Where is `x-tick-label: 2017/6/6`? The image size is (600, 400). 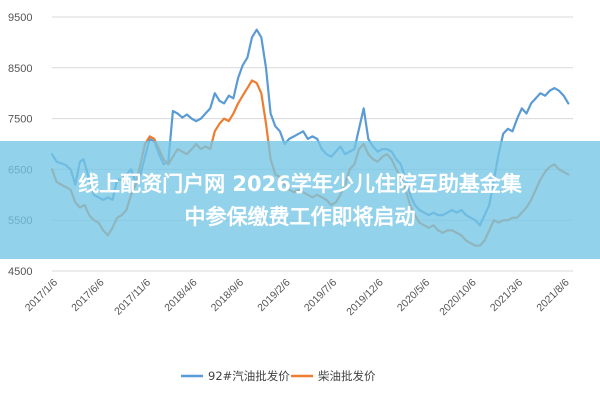
x-tick-label: 2017/6/6 is located at coordinates (87, 295).